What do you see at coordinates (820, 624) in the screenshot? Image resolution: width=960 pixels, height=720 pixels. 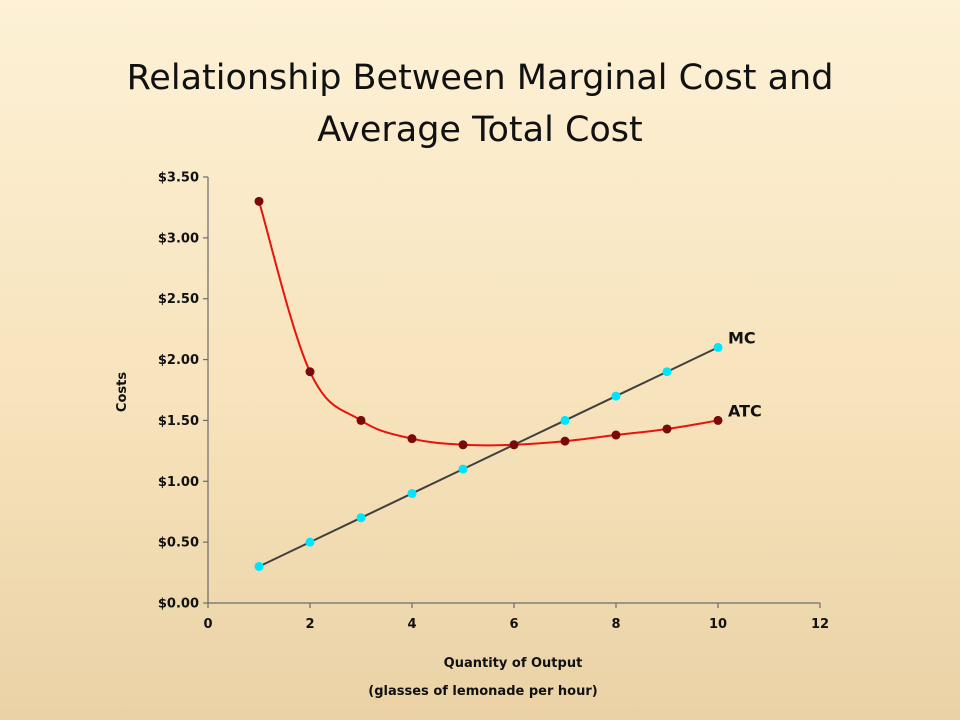 I see `x-tick-label: 12` at bounding box center [820, 624].